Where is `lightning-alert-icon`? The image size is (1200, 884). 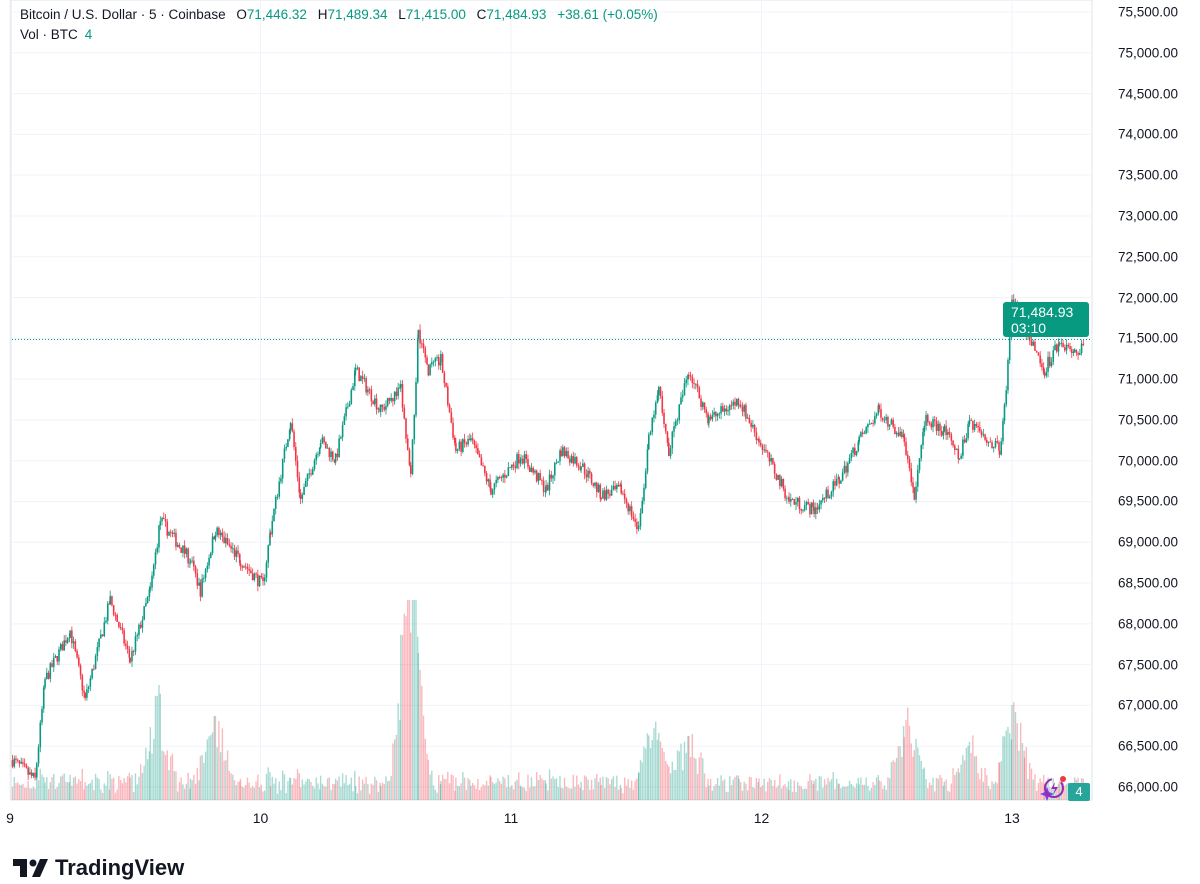
lightning-alert-icon is located at coordinates (1052, 789).